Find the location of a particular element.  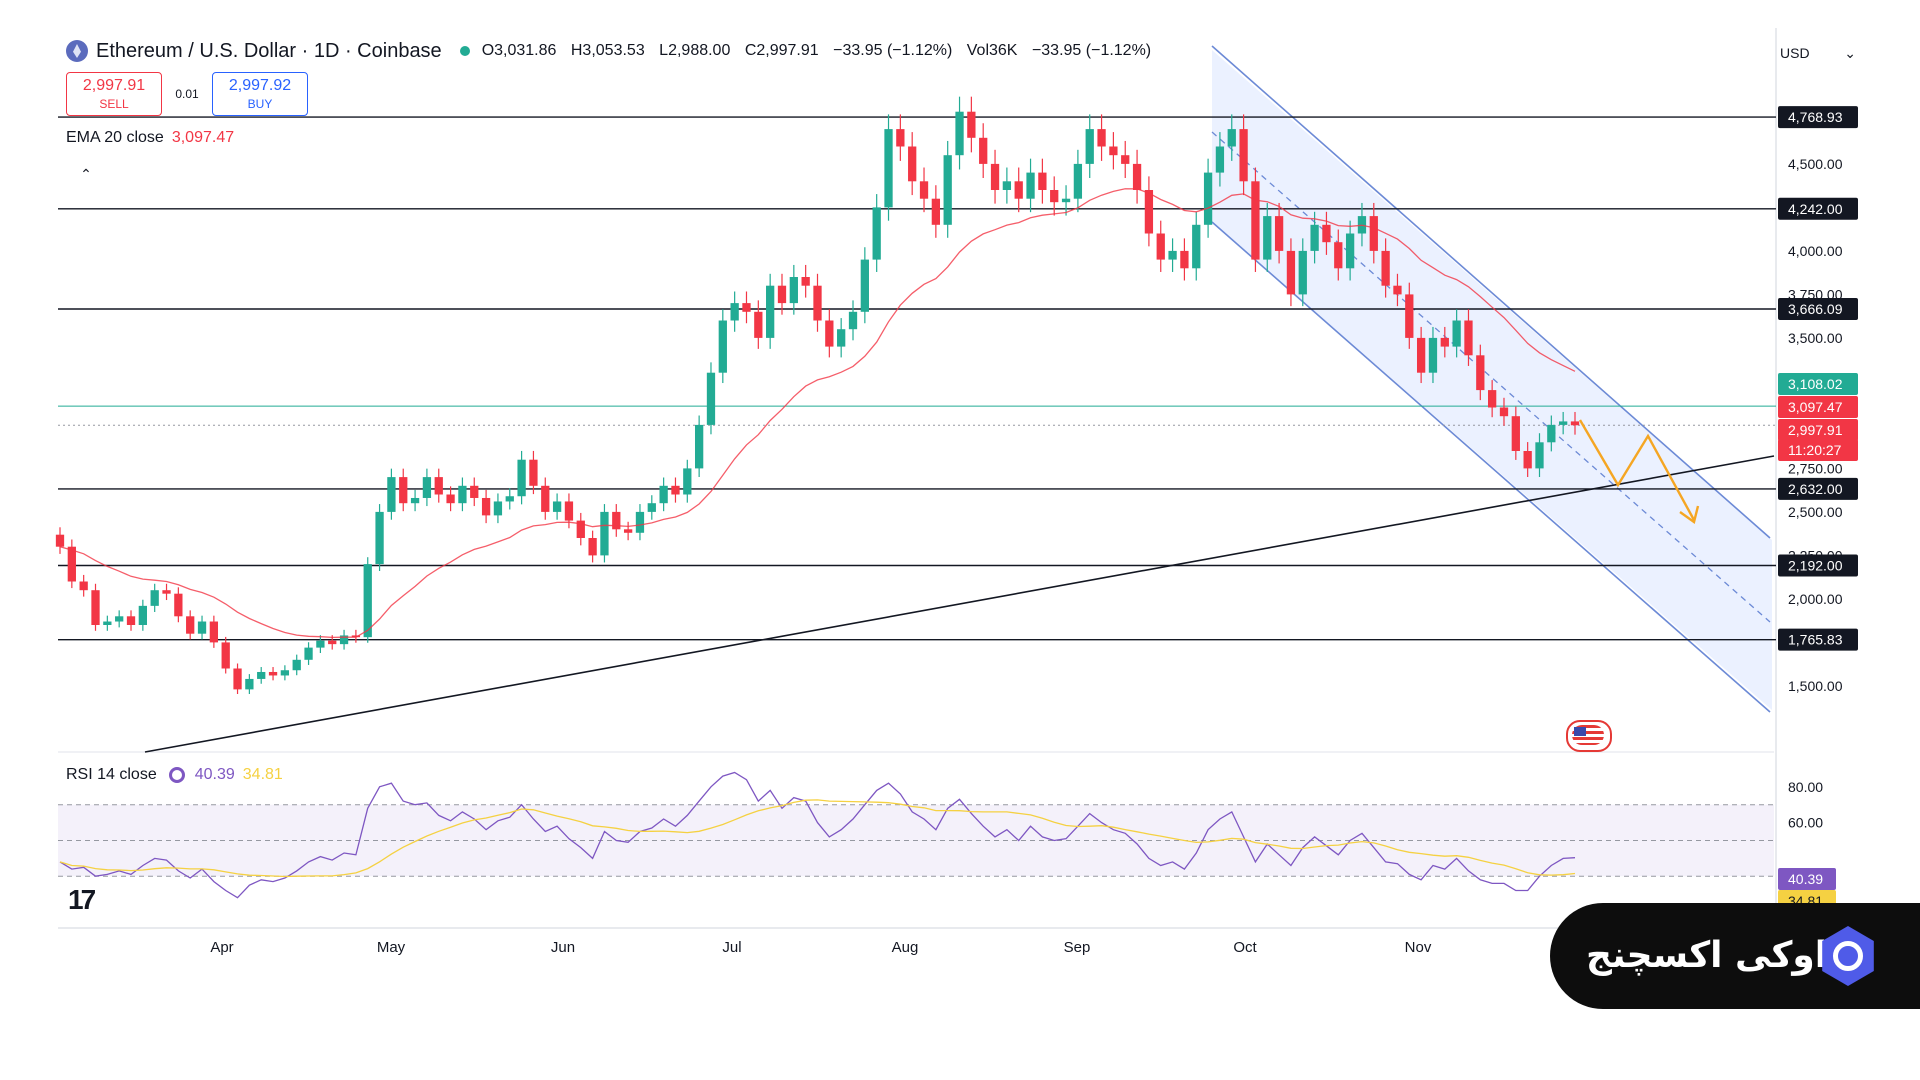

price-tick-label: 2,500.00 is located at coordinates (1815, 512).